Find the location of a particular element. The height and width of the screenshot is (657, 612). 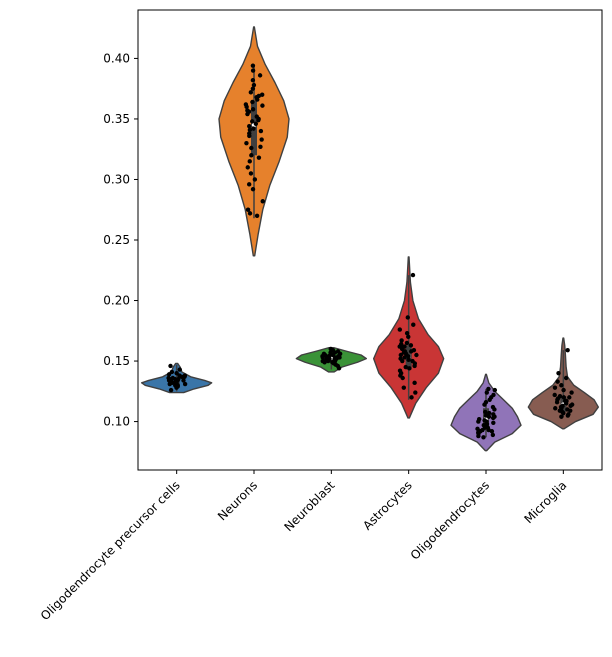

x-tick-label: Astrocytes is located at coordinates (387, 505).